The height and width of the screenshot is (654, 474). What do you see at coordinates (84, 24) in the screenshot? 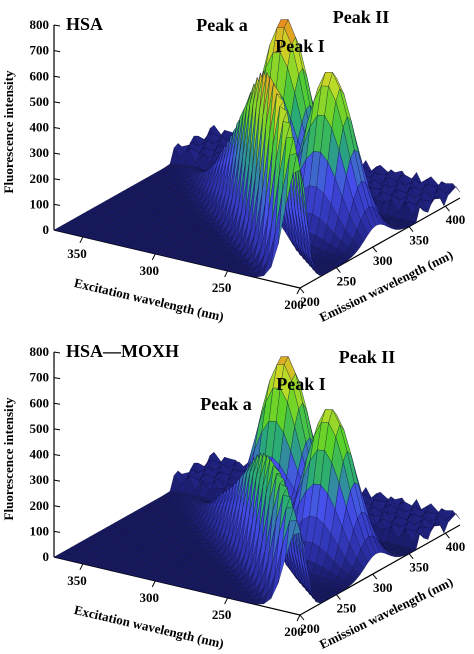
I see `panel-label: HSA` at bounding box center [84, 24].